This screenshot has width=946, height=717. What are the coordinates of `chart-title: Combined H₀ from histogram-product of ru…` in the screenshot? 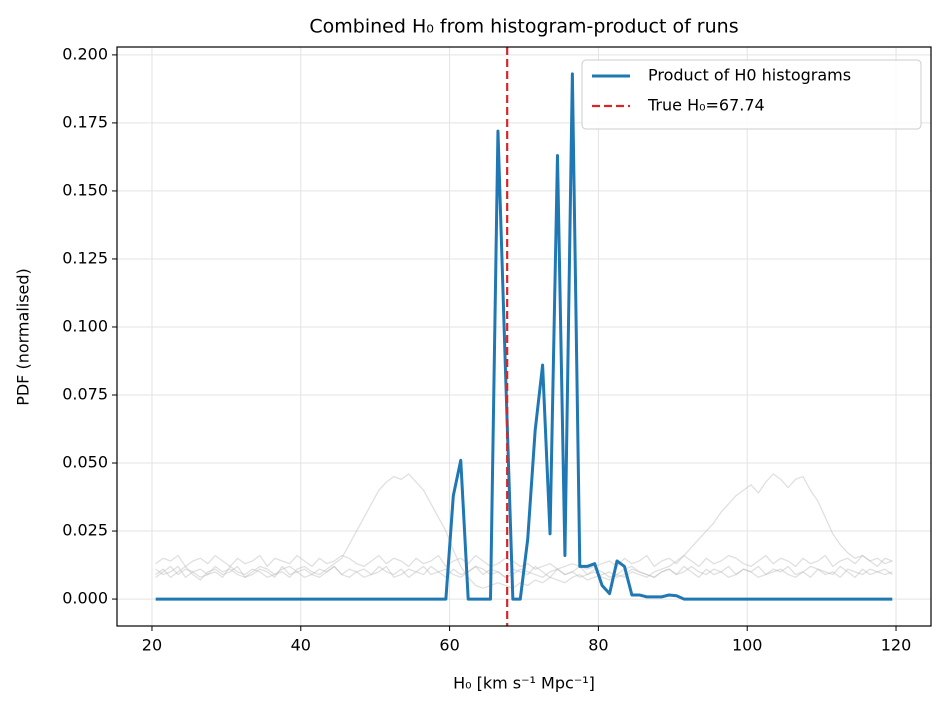 It's located at (523, 27).